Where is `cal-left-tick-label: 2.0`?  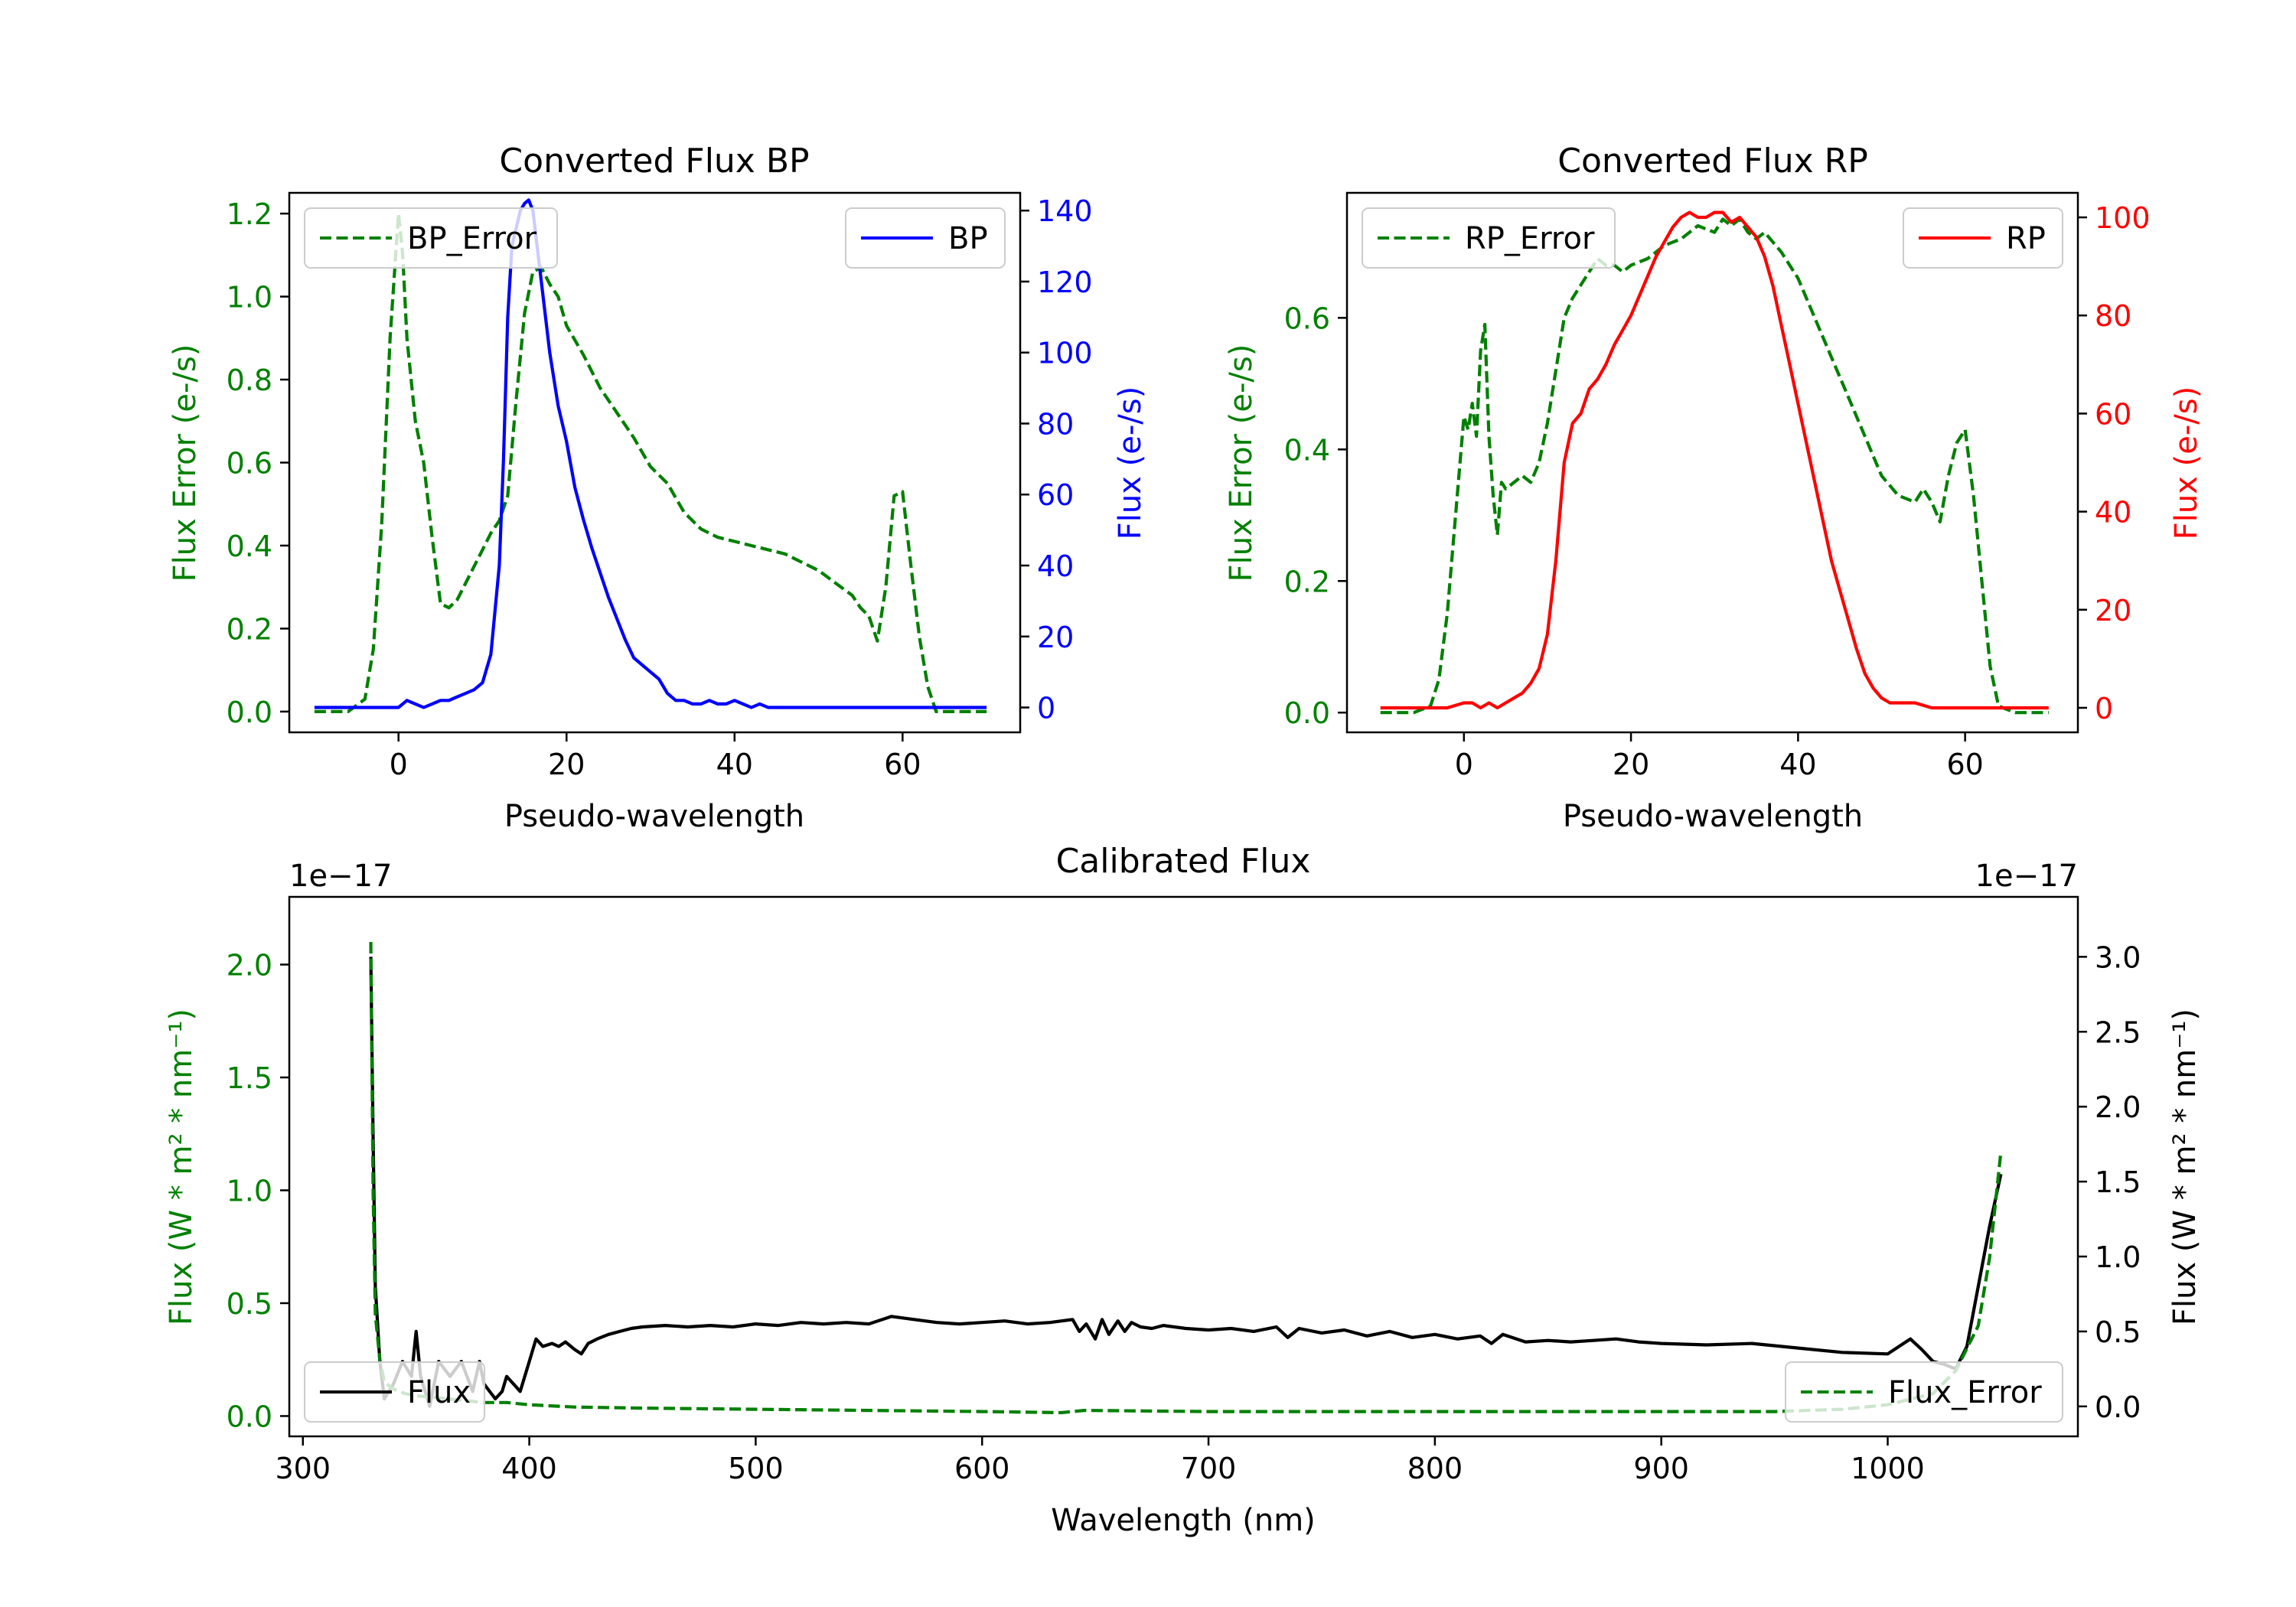
cal-left-tick-label: 2.0 is located at coordinates (249, 965).